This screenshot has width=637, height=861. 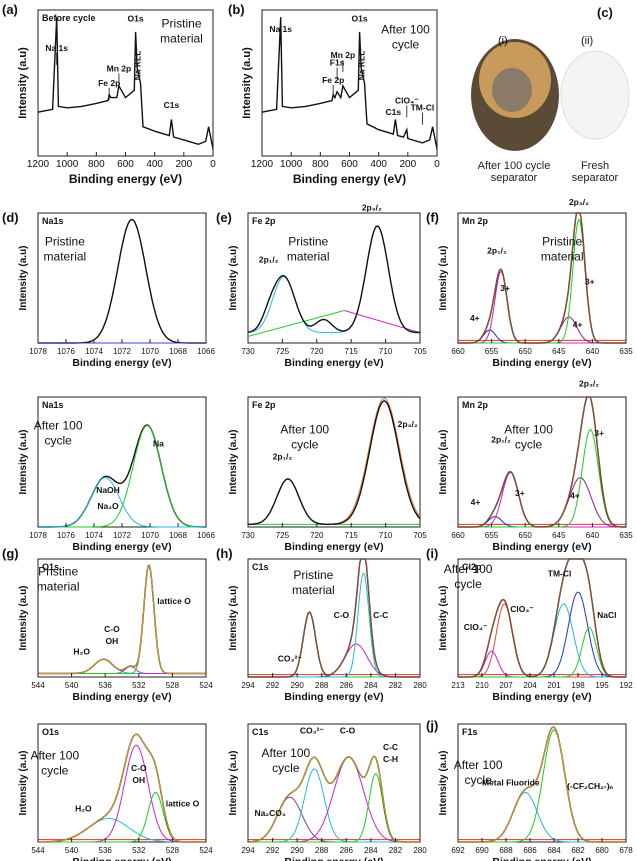 What do you see at coordinates (296, 323) in the screenshot?
I see `series-background` at bounding box center [296, 323].